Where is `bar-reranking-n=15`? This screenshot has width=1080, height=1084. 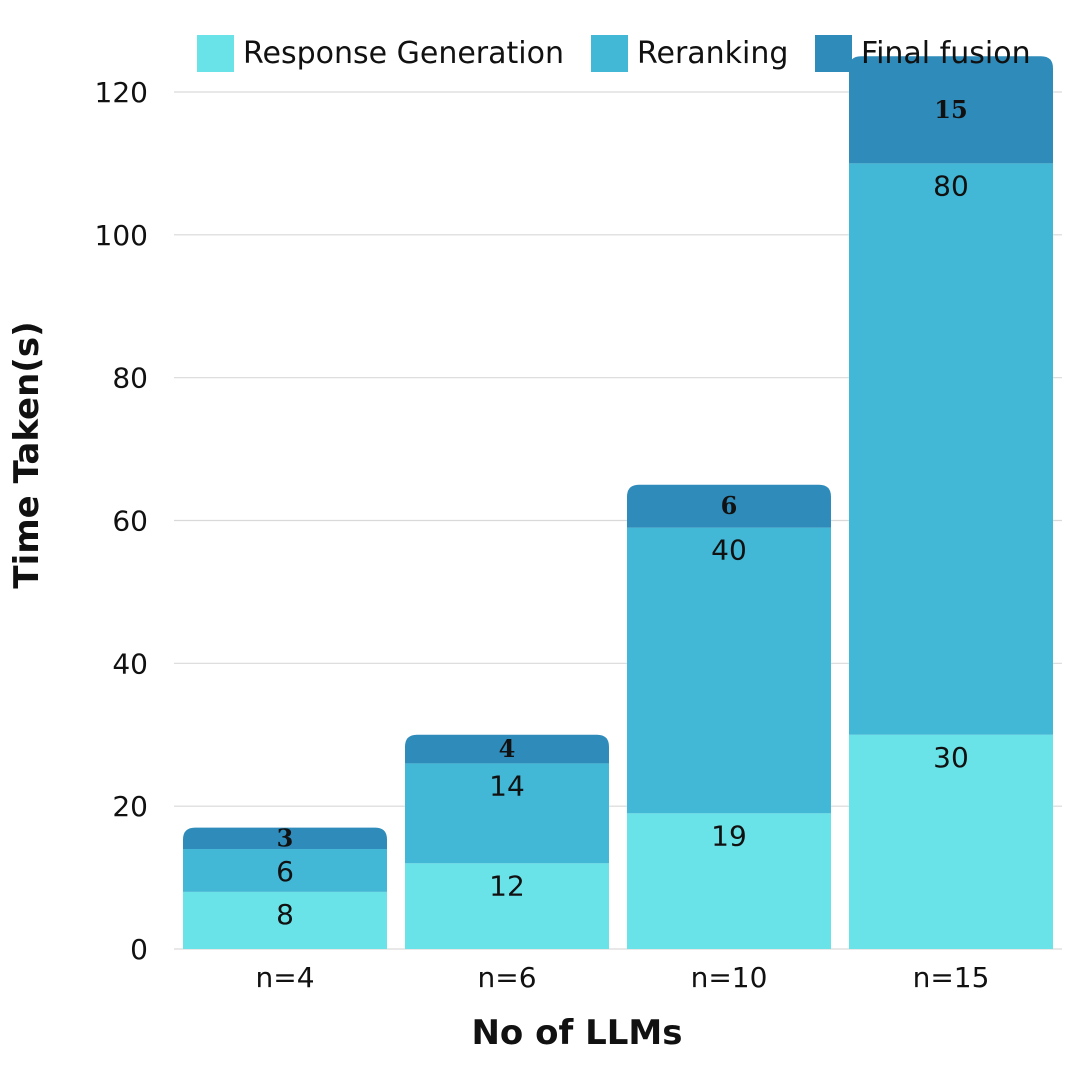 bar-reranking-n=15 is located at coordinates (951, 449).